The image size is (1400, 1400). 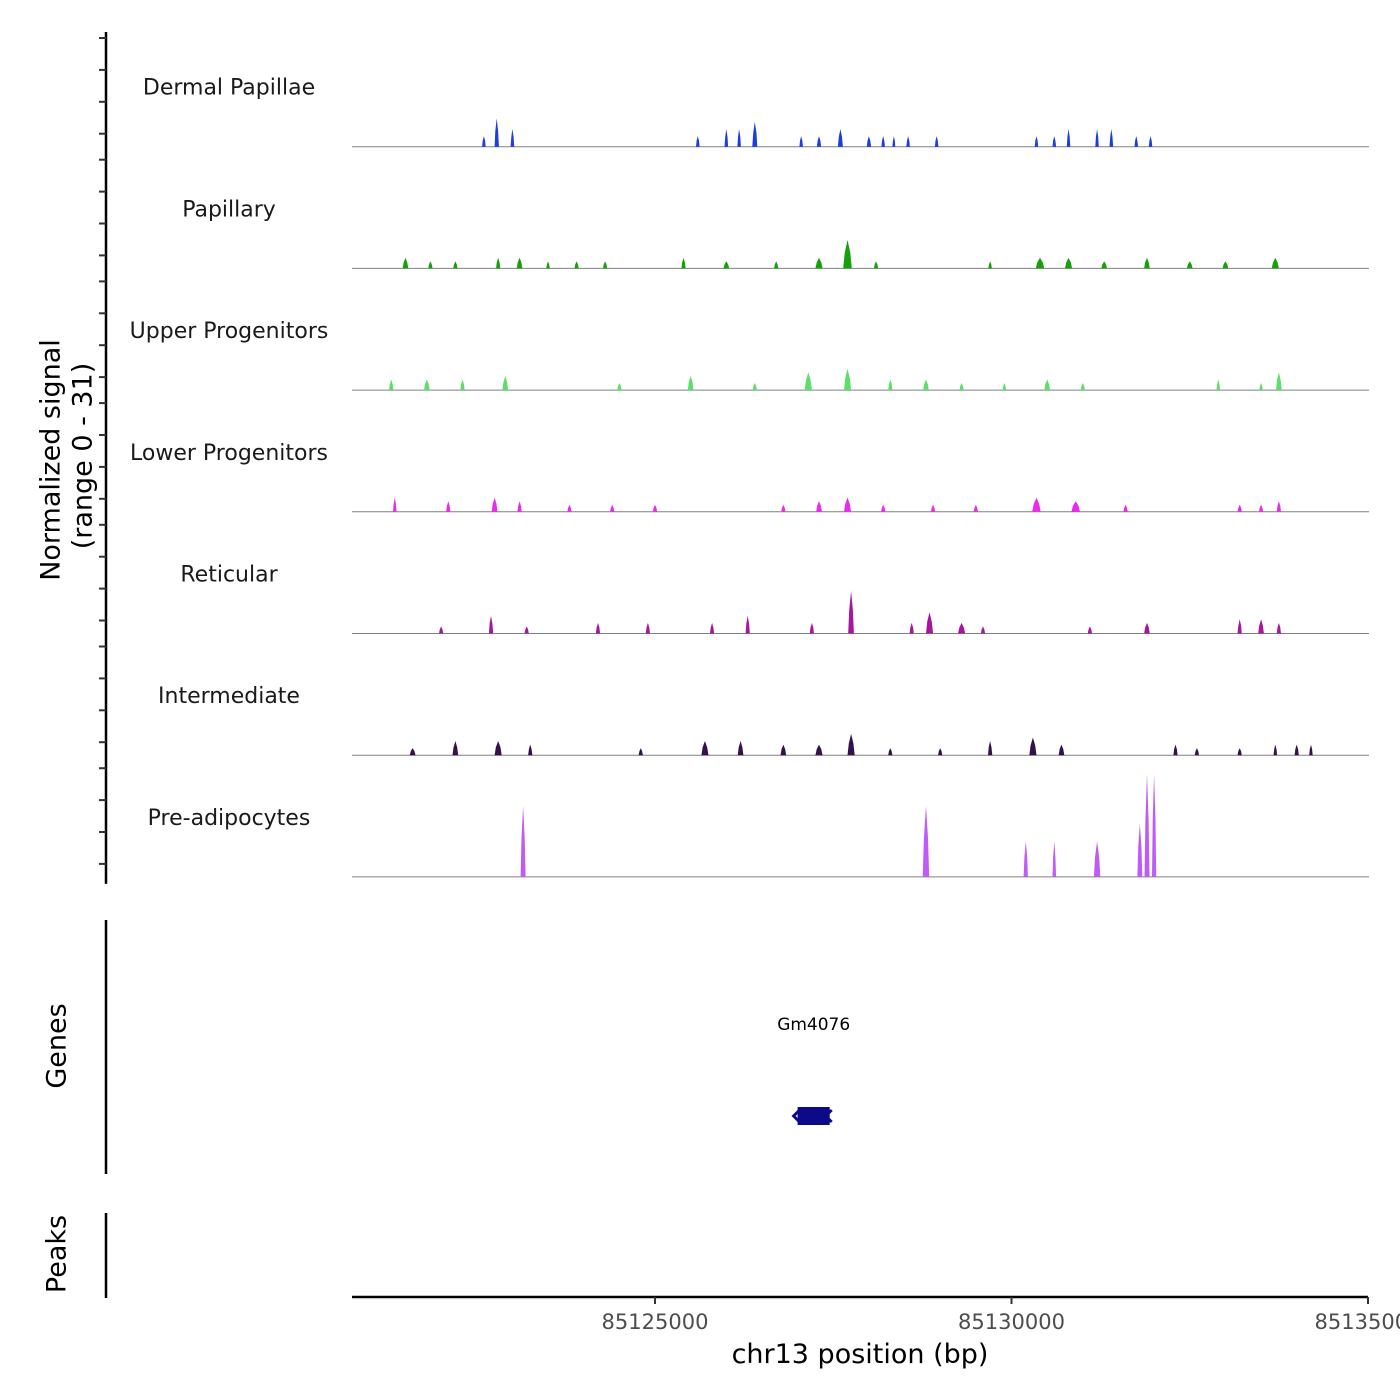 What do you see at coordinates (813, 1070) in the screenshot?
I see `gene-gm4076: Gm4076` at bounding box center [813, 1070].